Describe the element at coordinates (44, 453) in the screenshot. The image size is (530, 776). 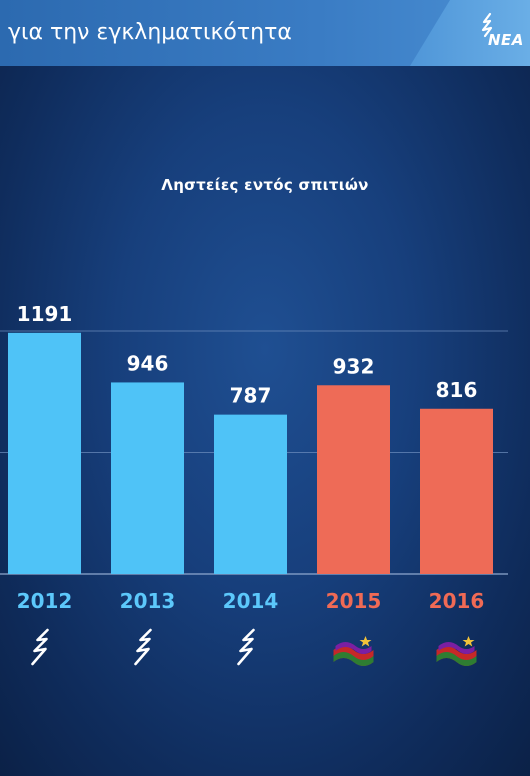
I see `bar-2012` at that location.